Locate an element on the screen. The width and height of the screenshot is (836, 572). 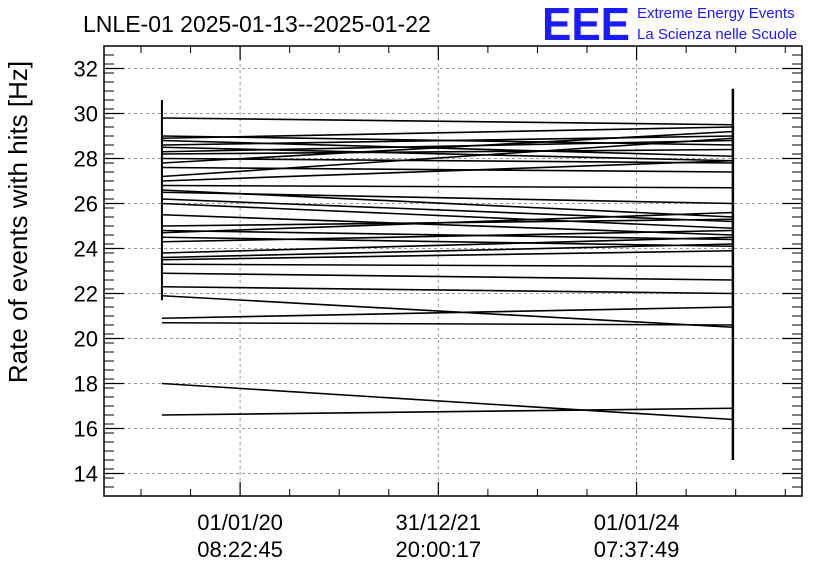
x-tick-label-time: 20:00:17 is located at coordinates (439, 549).